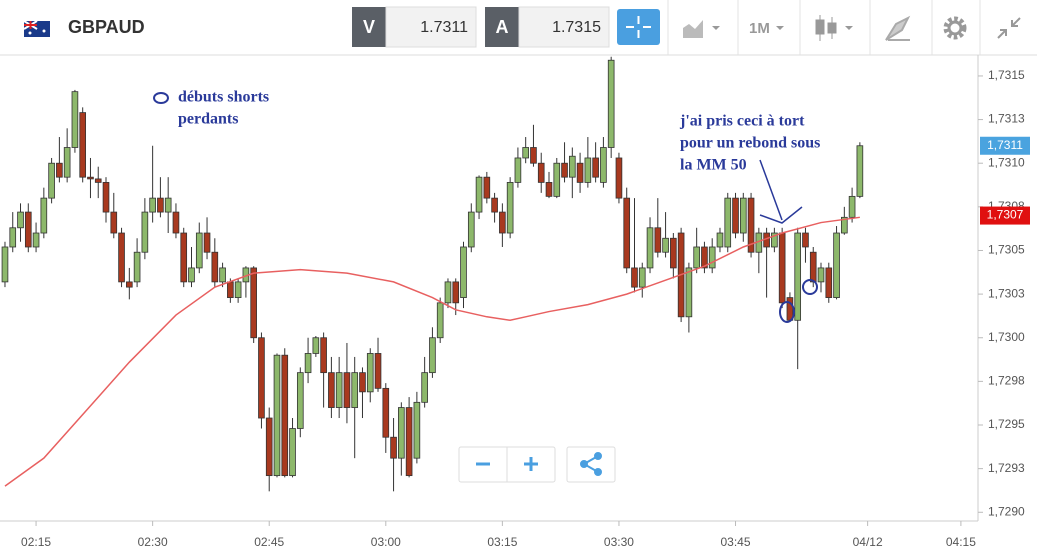 The image size is (1037, 558). Describe the element at coordinates (1005, 145) in the screenshot. I see `price-badge-label: 1,7311` at that location.